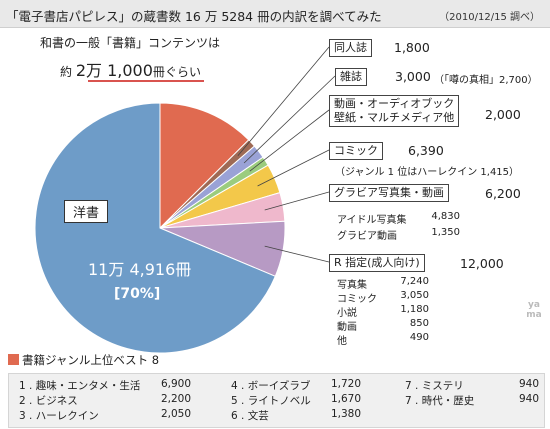 This screenshot has height=429, width=550. I want to click on label-gravure: グラビア写真集・動画, so click(389, 193).